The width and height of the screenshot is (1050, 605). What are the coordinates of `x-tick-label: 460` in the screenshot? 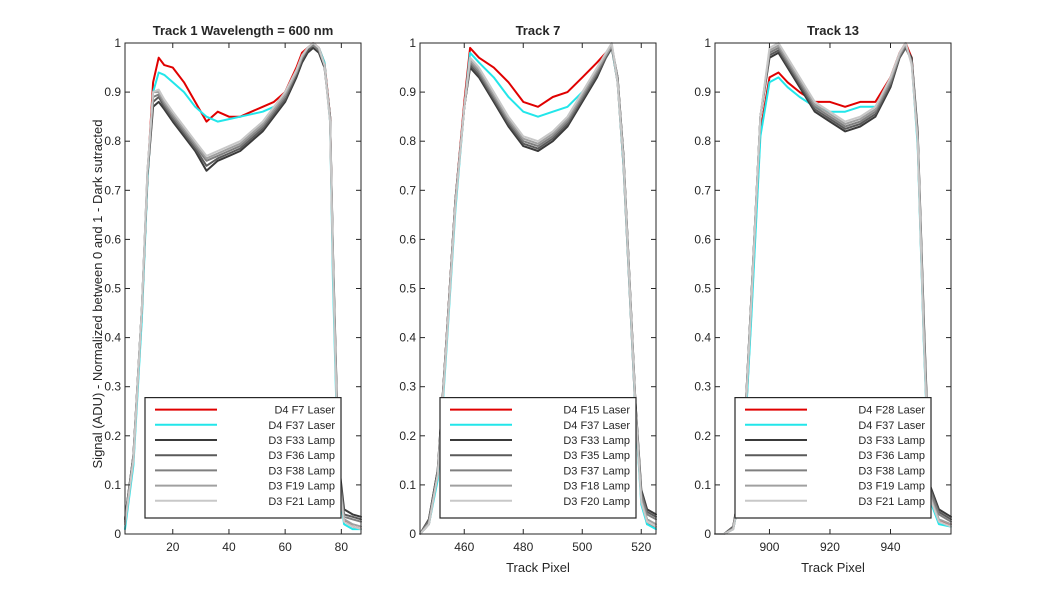 It's located at (464, 547).